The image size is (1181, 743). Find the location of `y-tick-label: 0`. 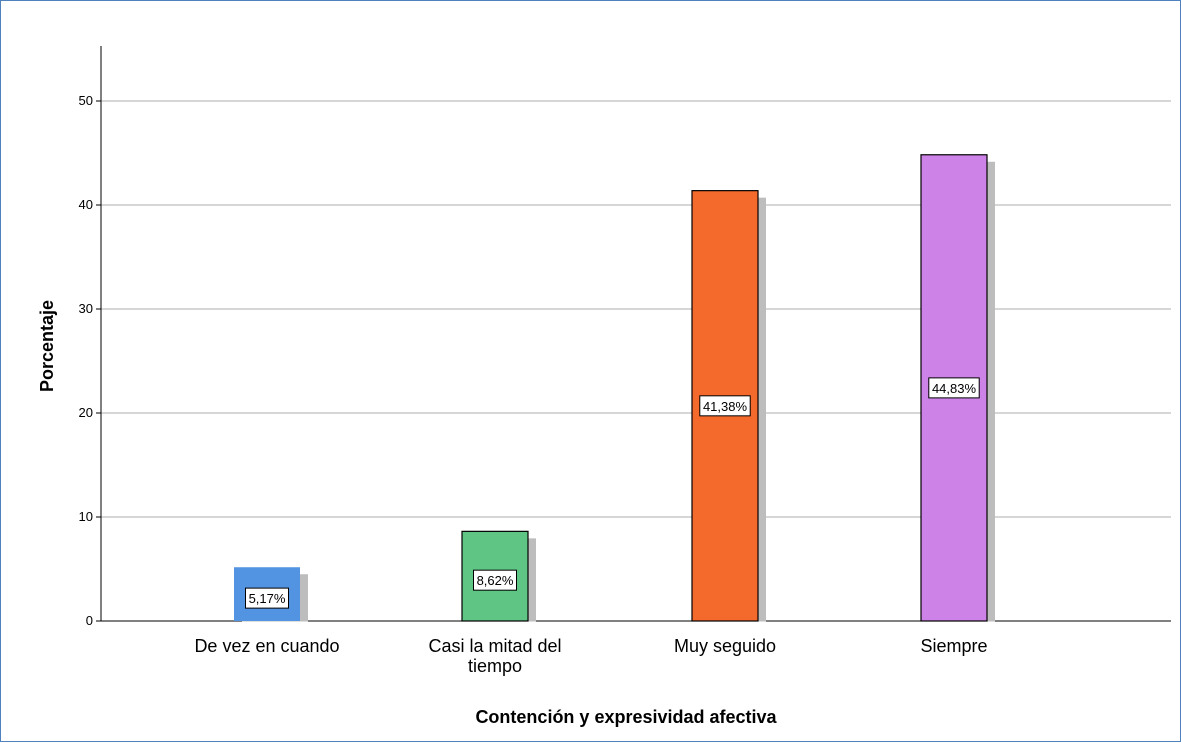

y-tick-label: 0 is located at coordinates (89, 620).